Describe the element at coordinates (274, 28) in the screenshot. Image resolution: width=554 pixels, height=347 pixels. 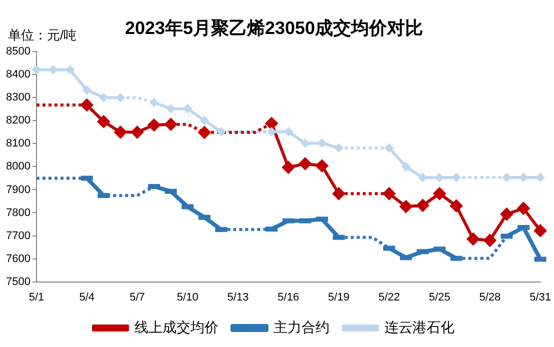
I see `chart-title: 2023年5月聚乙烯23050成交均价对比` at that location.